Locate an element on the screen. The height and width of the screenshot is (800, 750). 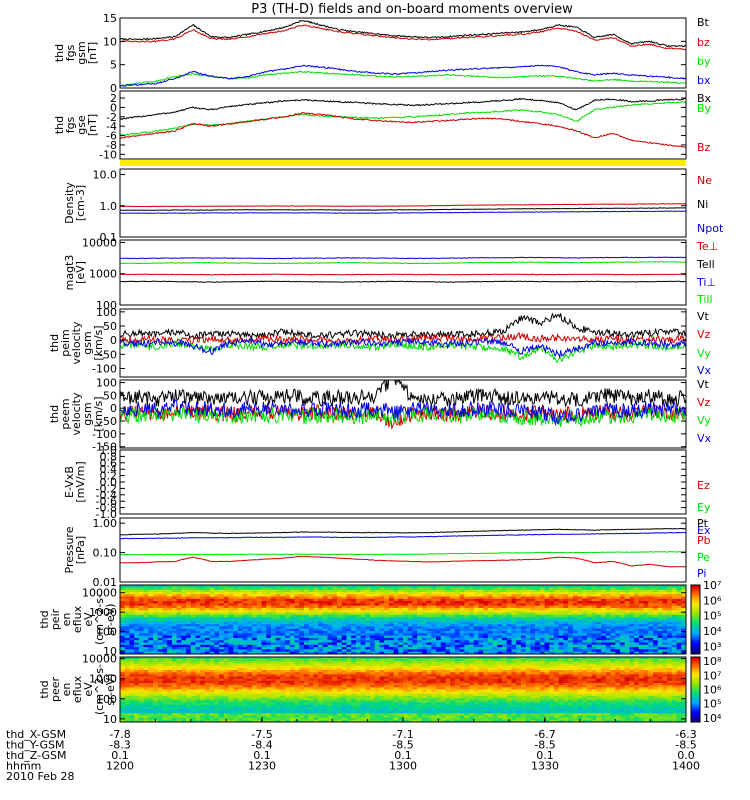
y-tick-label: 0.4 is located at coordinates (109, 469).